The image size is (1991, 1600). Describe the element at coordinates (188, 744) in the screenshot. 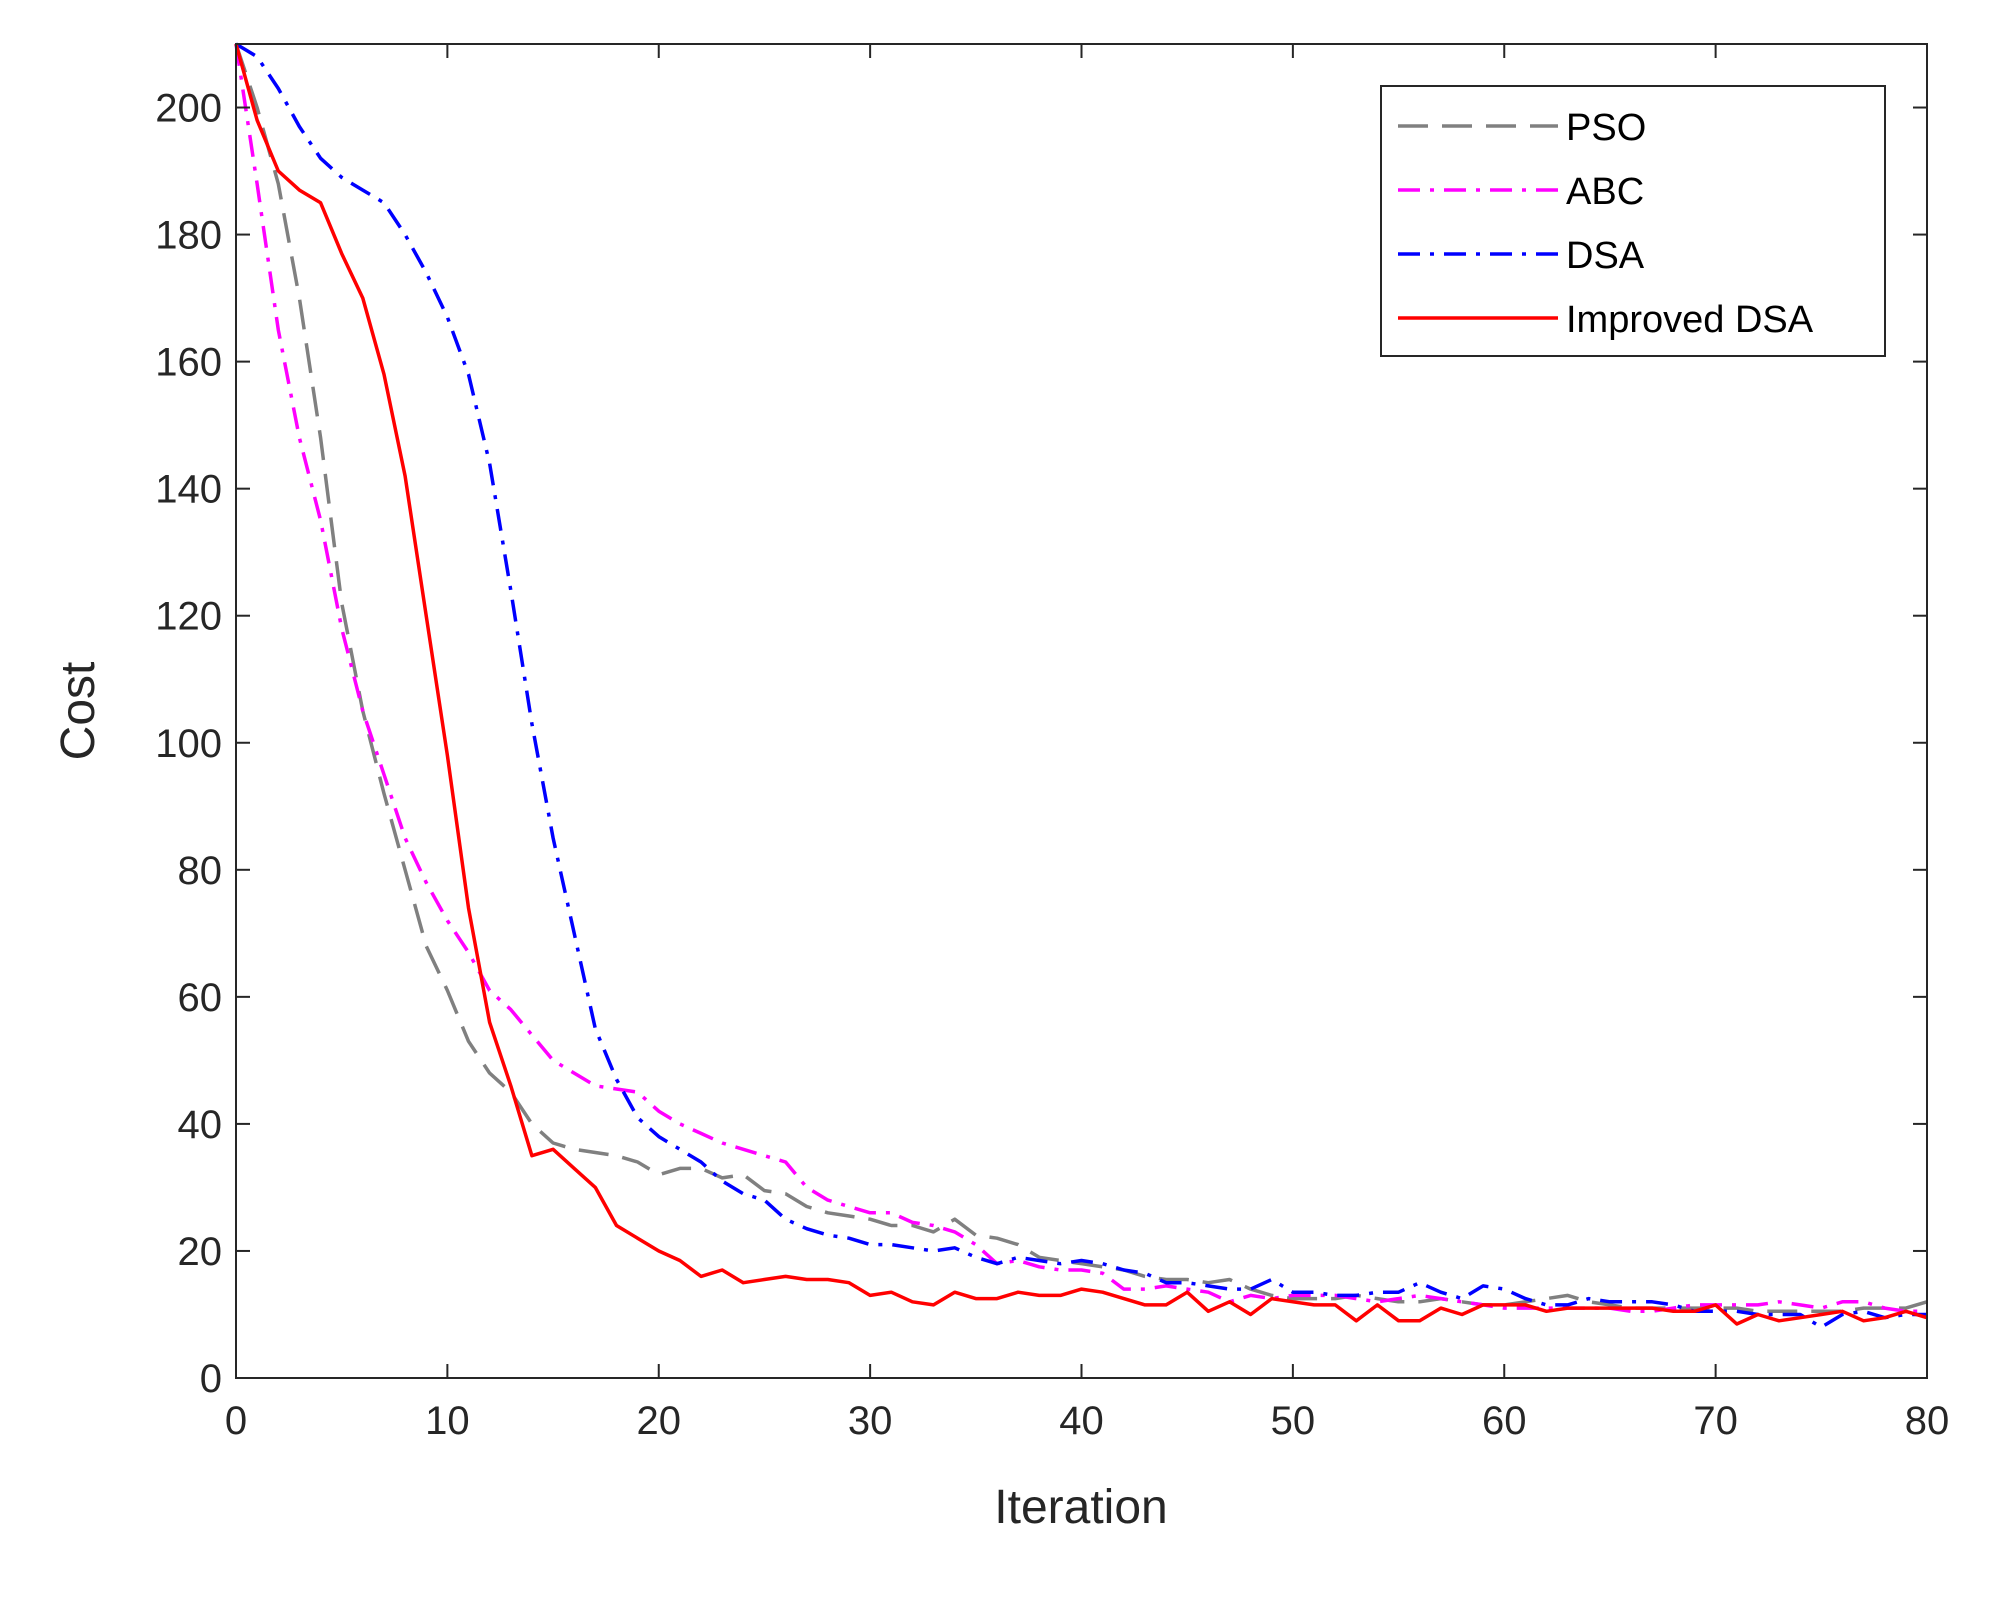

I see `y-tick-label: 100` at that location.